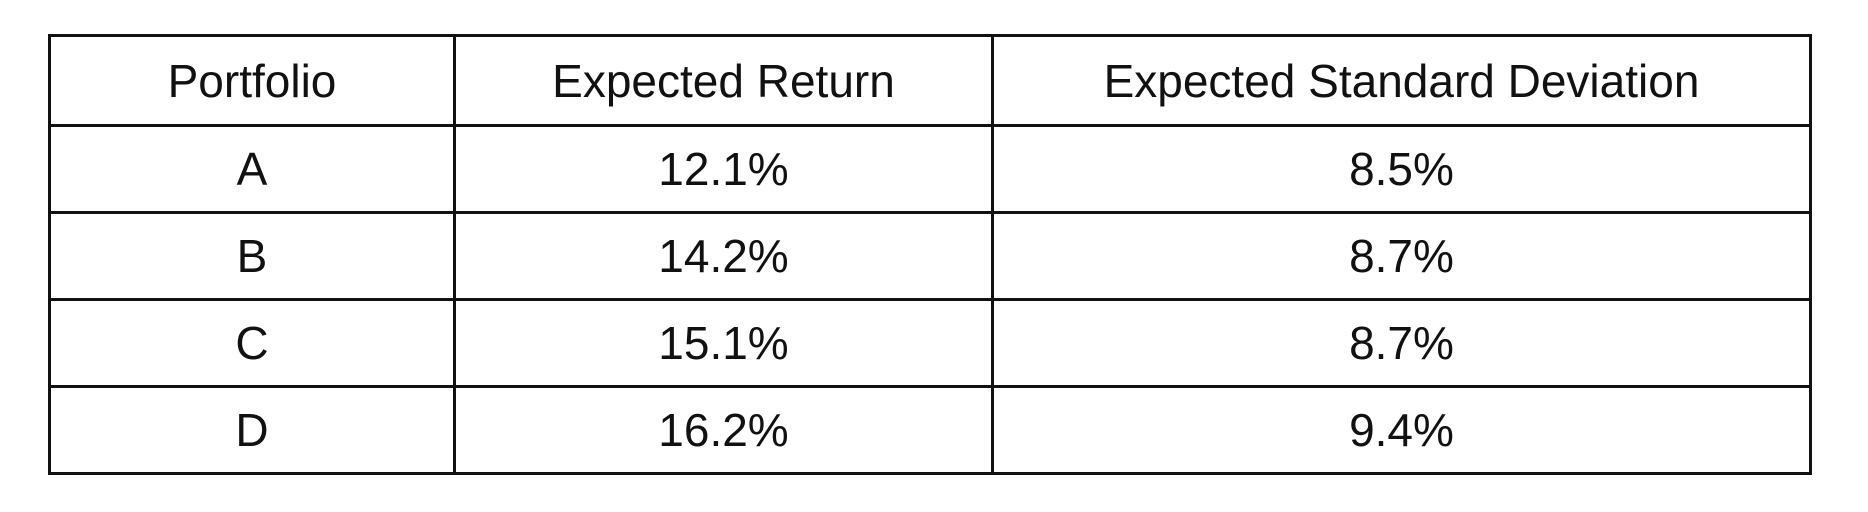 Image resolution: width=1868 pixels, height=512 pixels. I want to click on cell-portfolio: B, so click(252, 256).